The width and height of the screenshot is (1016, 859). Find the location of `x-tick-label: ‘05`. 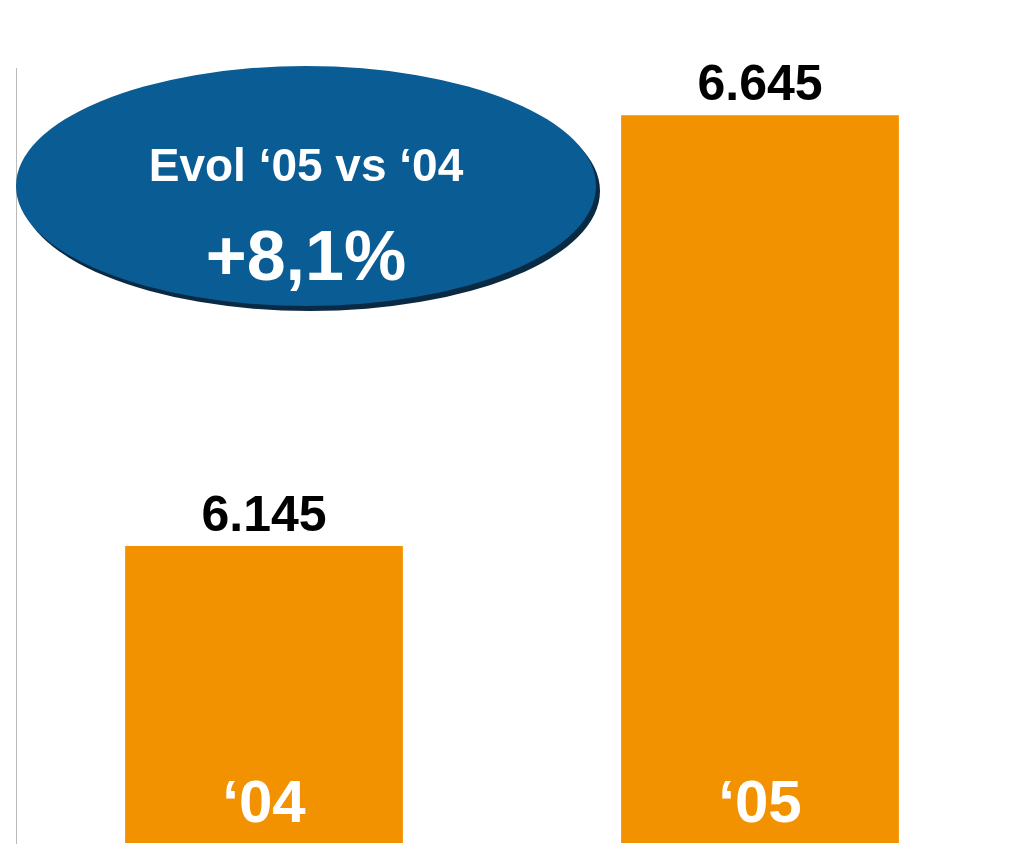

x-tick-label: ‘05 is located at coordinates (760, 801).